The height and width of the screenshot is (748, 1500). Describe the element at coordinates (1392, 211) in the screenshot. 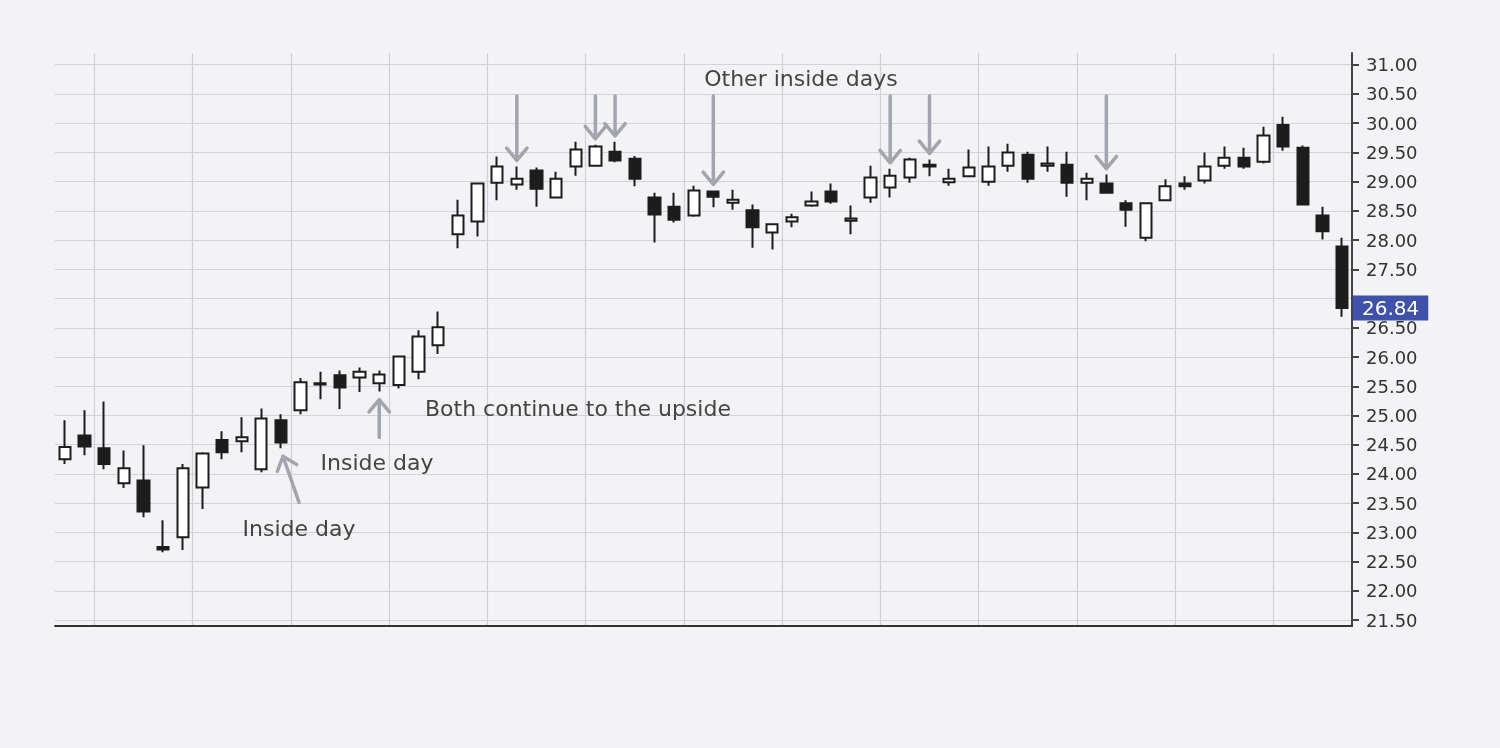

I see `y-tick-label: 28.50` at that location.